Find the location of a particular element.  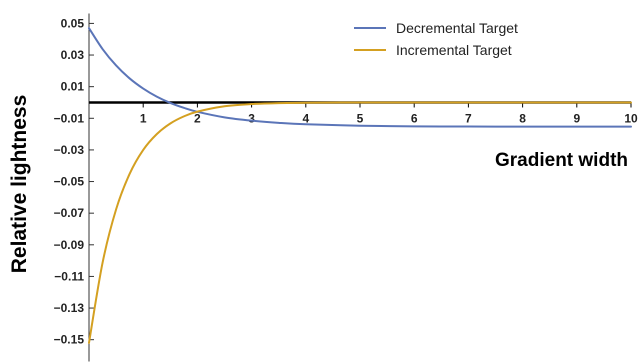

y-tick-label: −0.09 is located at coordinates (69, 245).